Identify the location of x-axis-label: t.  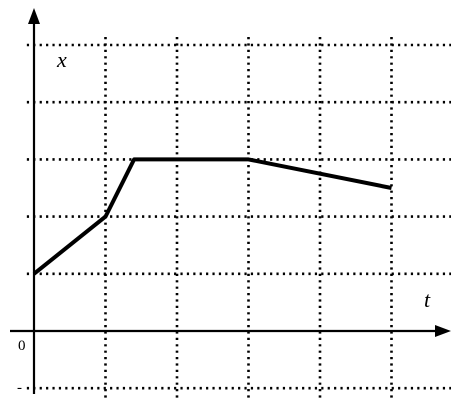
(427, 299).